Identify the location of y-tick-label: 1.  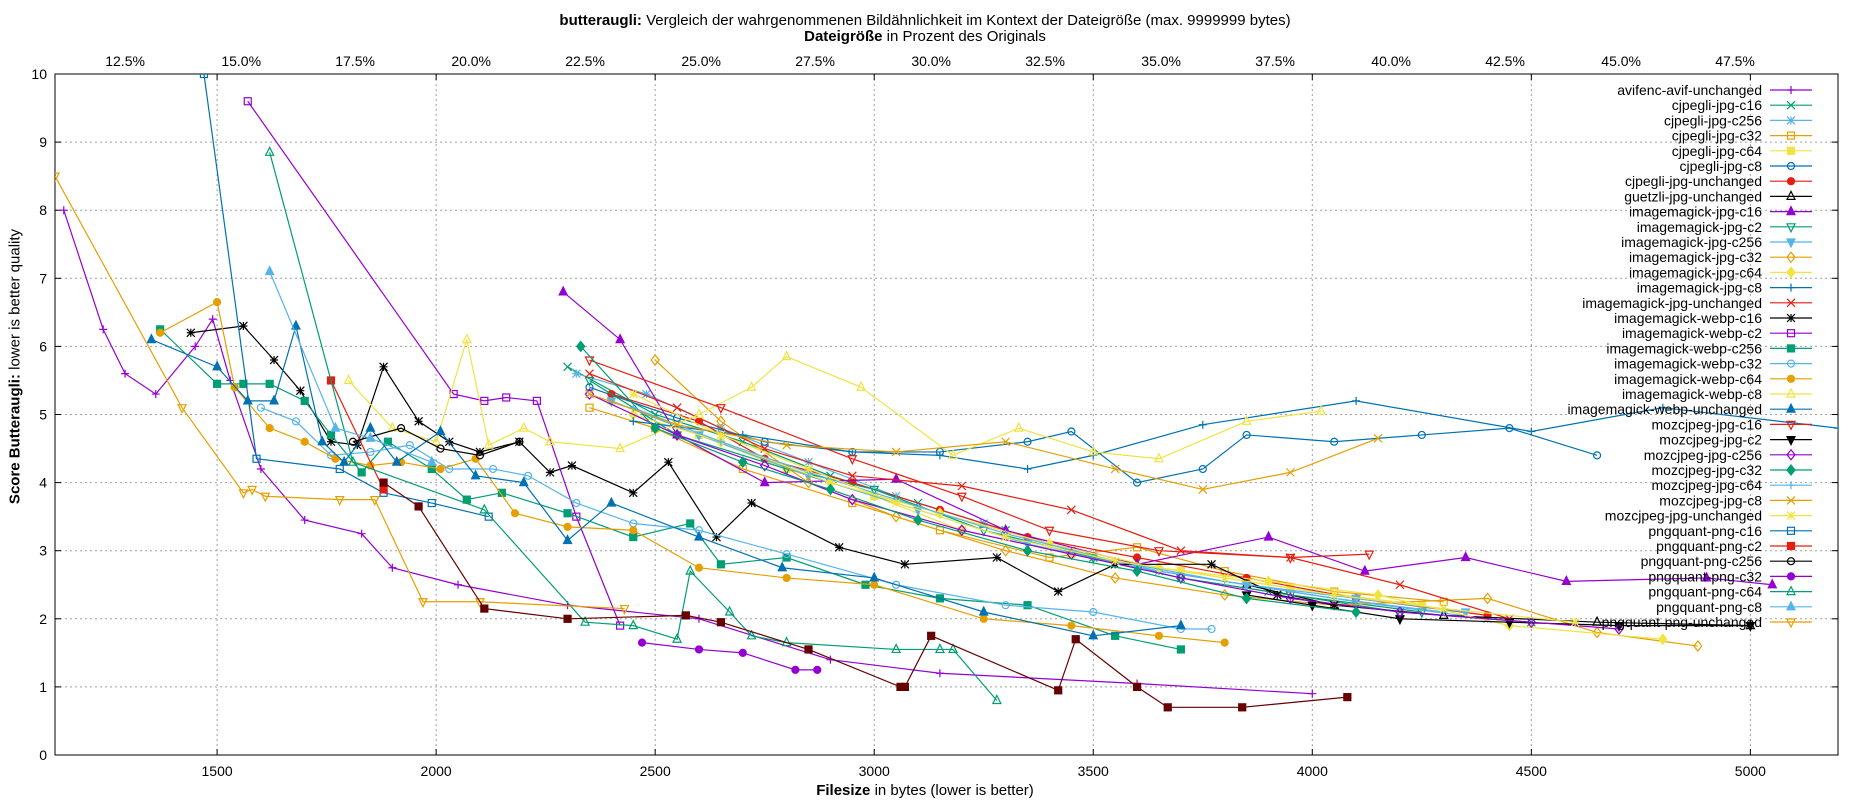
(43, 687).